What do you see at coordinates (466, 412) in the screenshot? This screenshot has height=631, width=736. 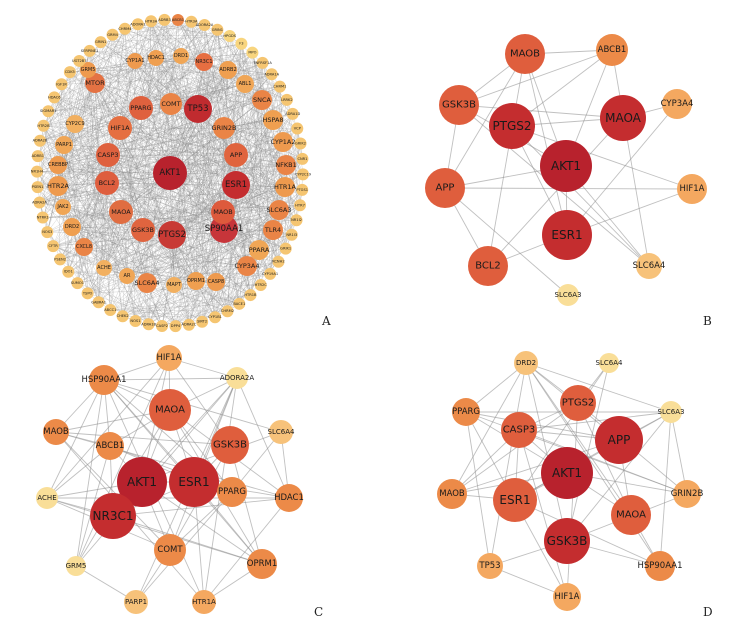 I see `node-label: PPARG` at bounding box center [466, 412].